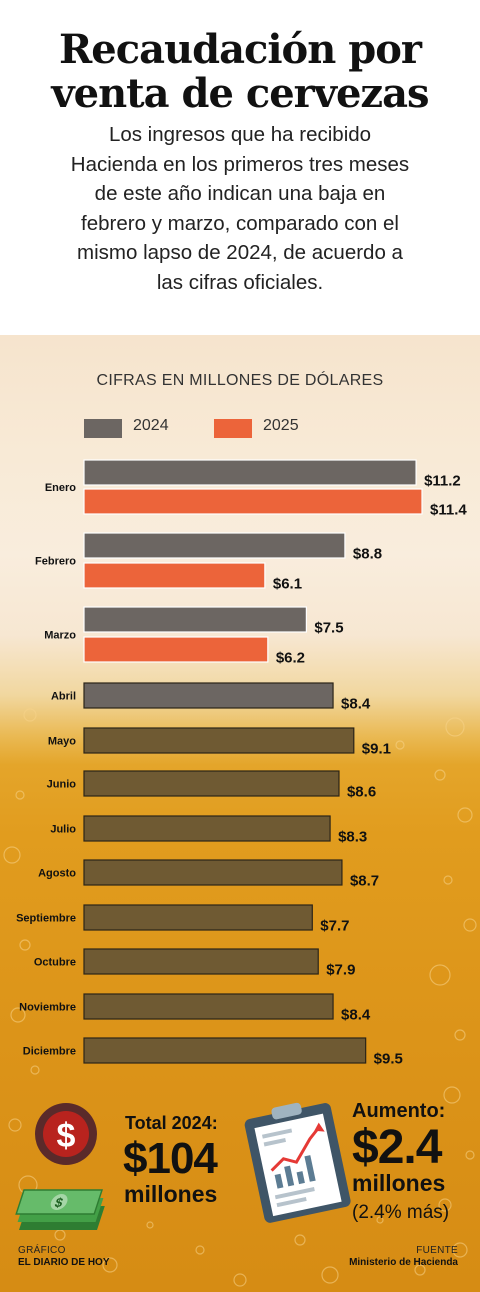 This screenshot has width=480, height=1292. Describe the element at coordinates (55, 562) in the screenshot. I see `category-label: Febrero` at that location.